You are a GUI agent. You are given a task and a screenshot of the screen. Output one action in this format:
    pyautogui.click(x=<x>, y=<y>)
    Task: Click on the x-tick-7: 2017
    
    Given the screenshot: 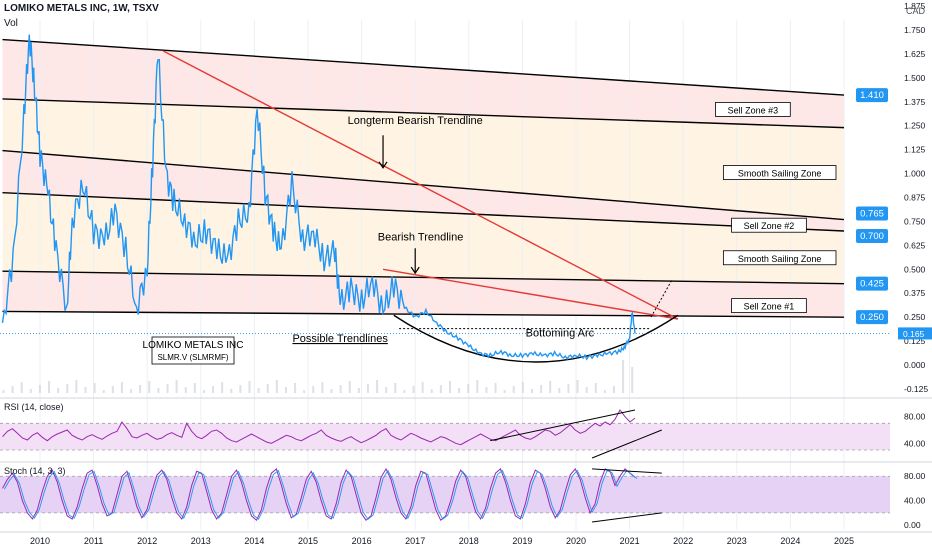 What is the action you would take?
    pyautogui.click(x=415, y=541)
    